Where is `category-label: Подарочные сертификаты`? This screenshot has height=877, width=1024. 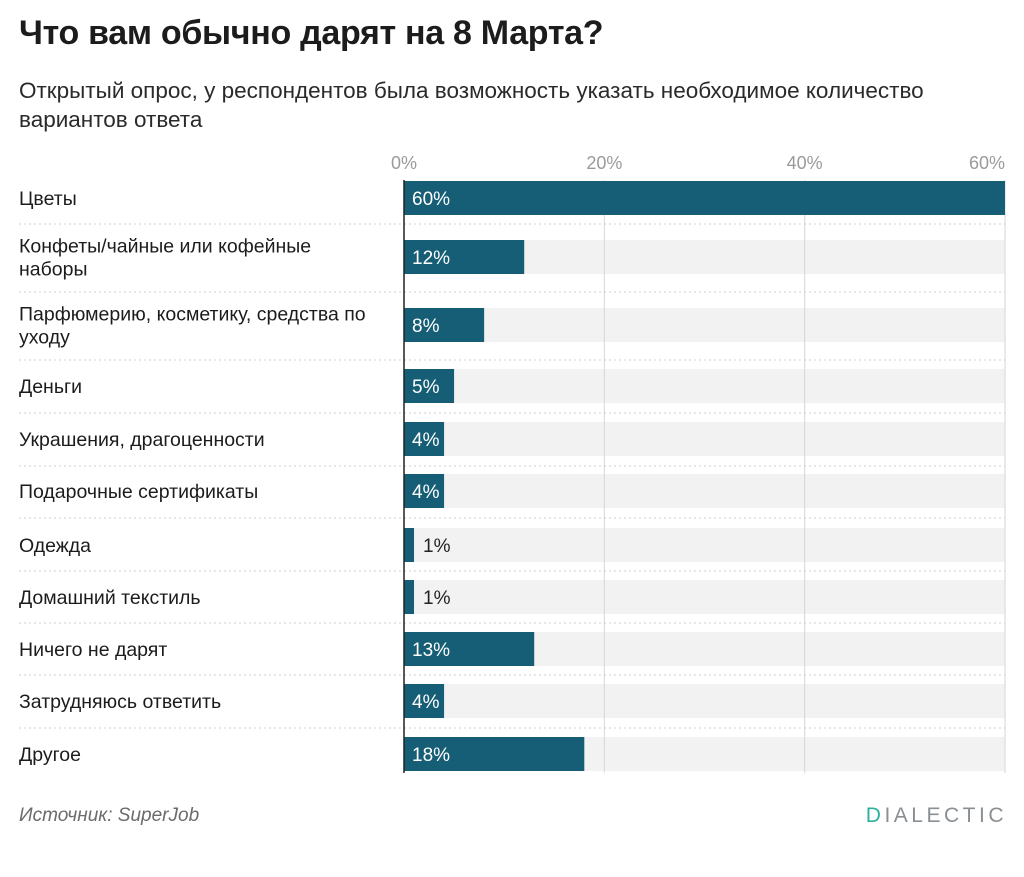 category-label: Подарочные сертификаты is located at coordinates (138, 492).